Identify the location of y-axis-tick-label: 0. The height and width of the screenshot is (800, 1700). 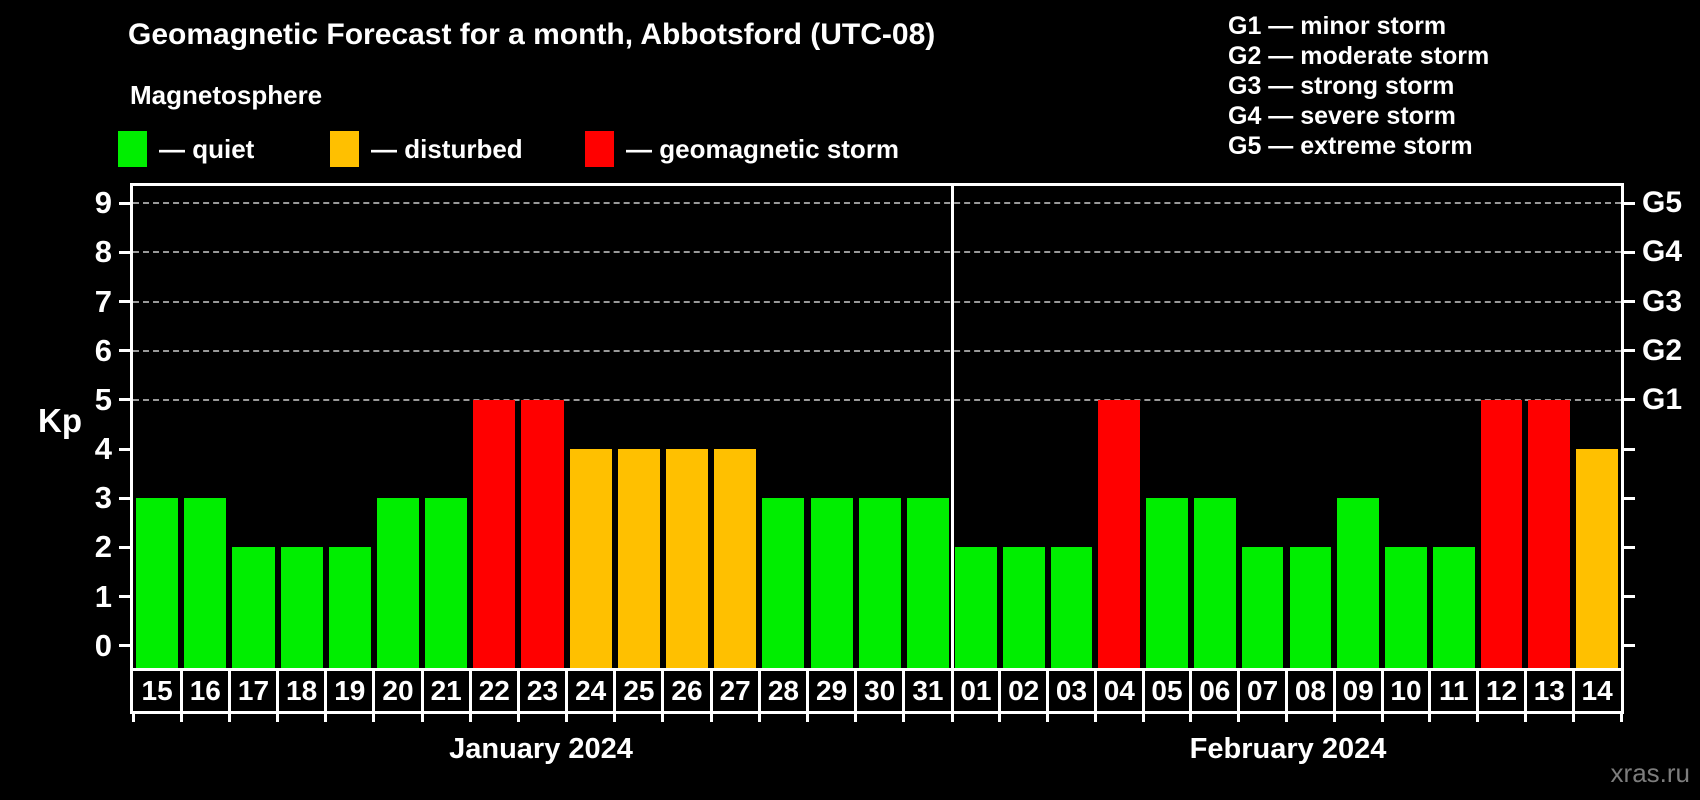
(103, 645).